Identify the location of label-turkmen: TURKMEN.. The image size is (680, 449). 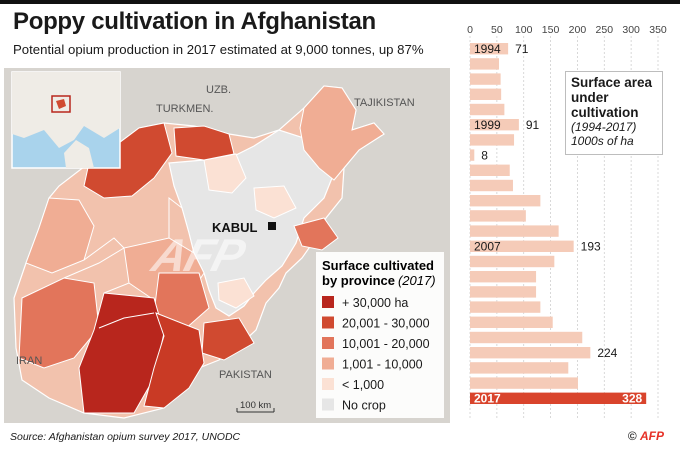
(184, 109).